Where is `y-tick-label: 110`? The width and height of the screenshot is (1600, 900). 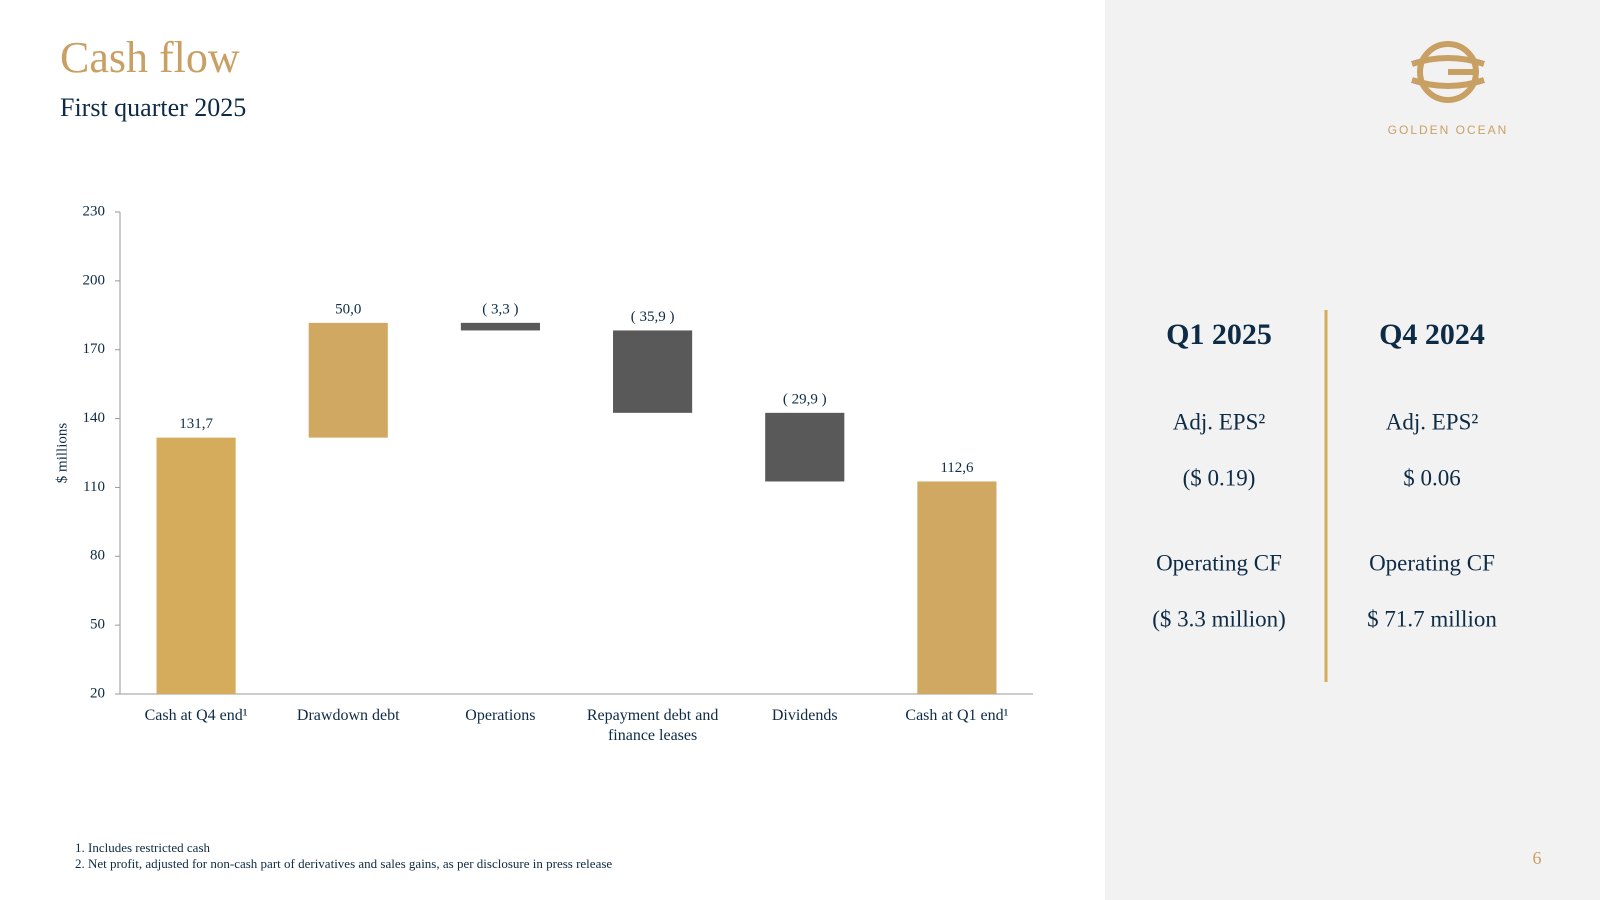 y-tick-label: 110 is located at coordinates (94, 487).